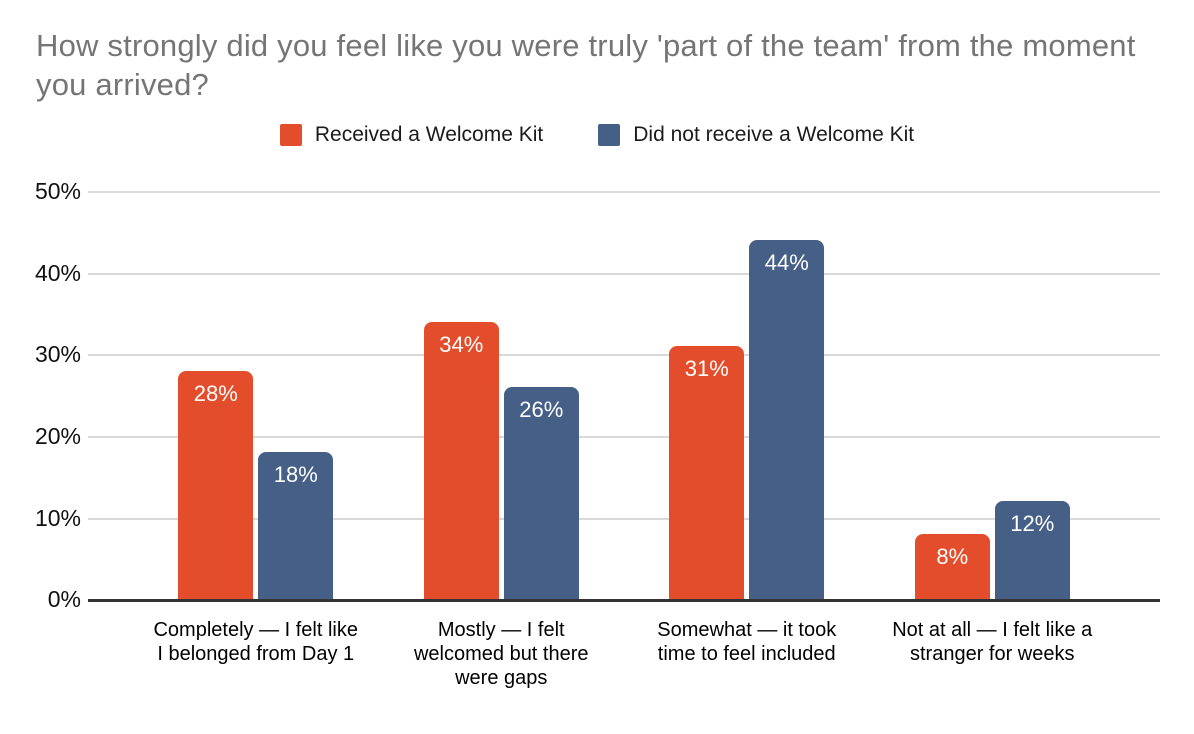 Image resolution: width=1194 pixels, height=734 pixels. Describe the element at coordinates (57, 272) in the screenshot. I see `y-axis-tick-label: 40%` at that location.